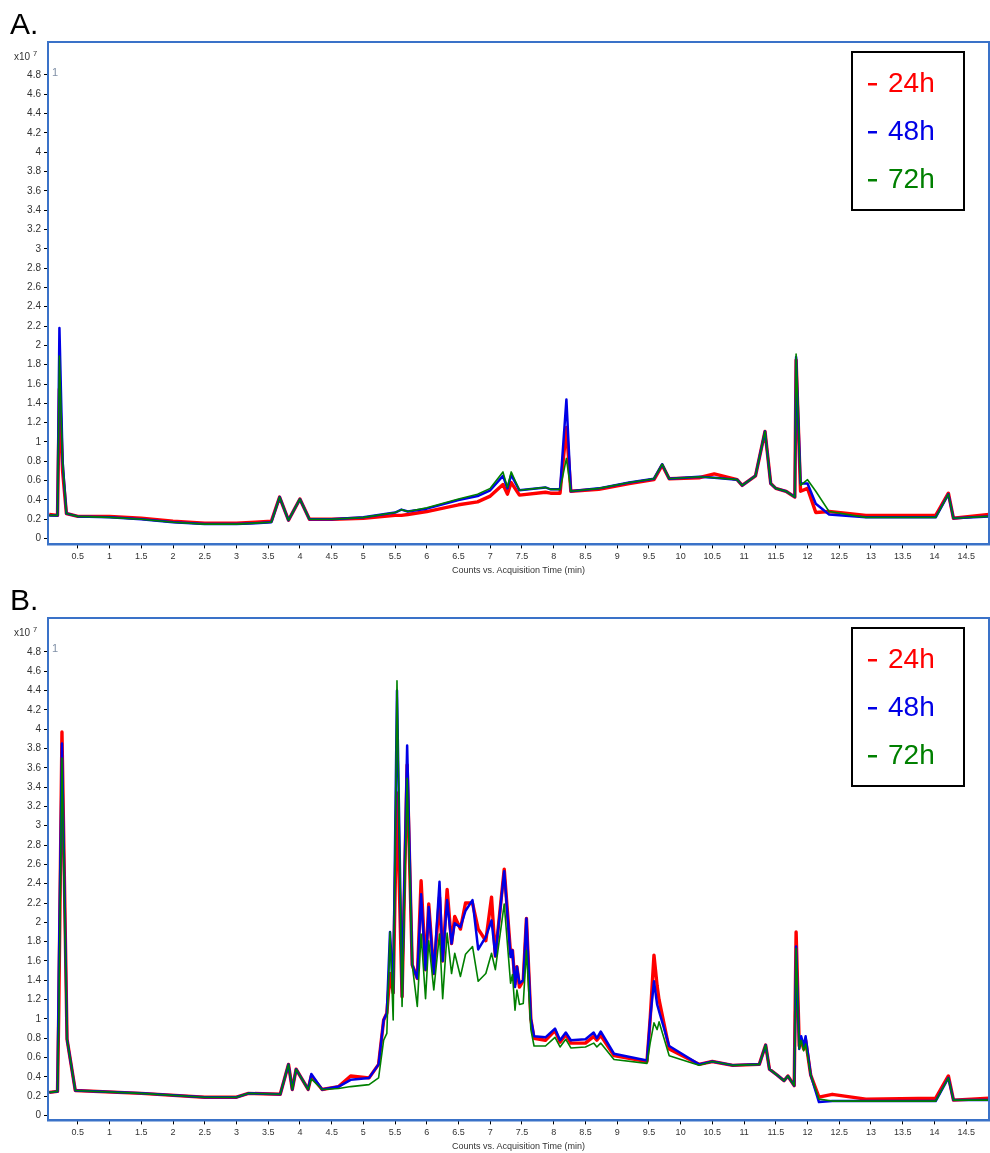 The width and height of the screenshot is (990, 1153). I want to click on y-tick-label: 4.8, so click(34, 651).